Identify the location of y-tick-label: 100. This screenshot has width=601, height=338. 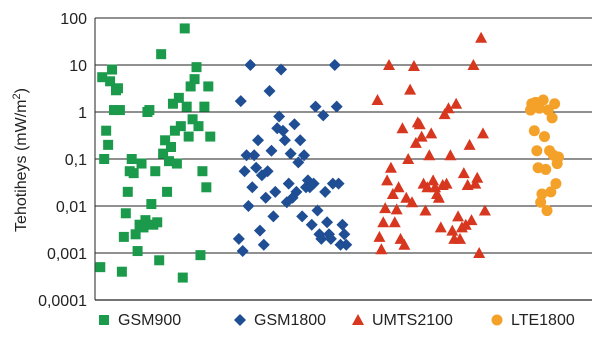
(73, 19).